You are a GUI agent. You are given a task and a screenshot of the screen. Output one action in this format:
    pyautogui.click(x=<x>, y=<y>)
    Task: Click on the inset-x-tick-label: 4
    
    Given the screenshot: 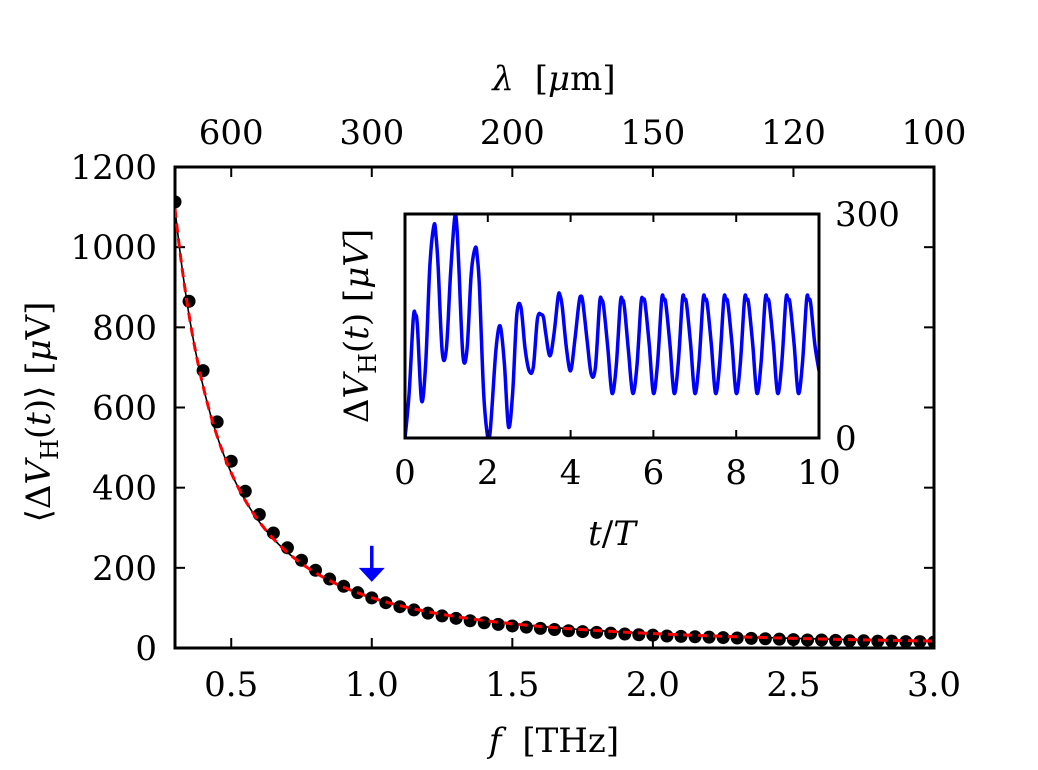 What is the action you would take?
    pyautogui.click(x=571, y=473)
    